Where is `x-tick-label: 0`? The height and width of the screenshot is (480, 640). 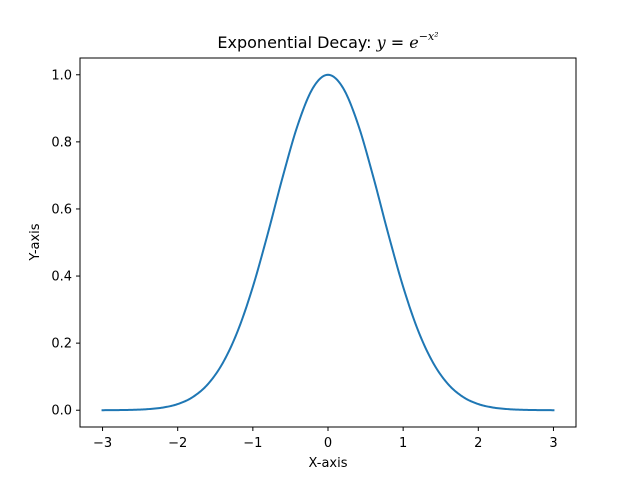
x-tick-label: 0 is located at coordinates (328, 443).